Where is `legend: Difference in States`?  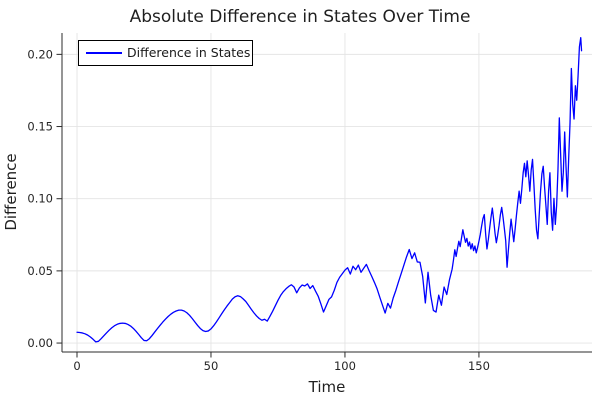 legend: Difference in States is located at coordinates (165, 53).